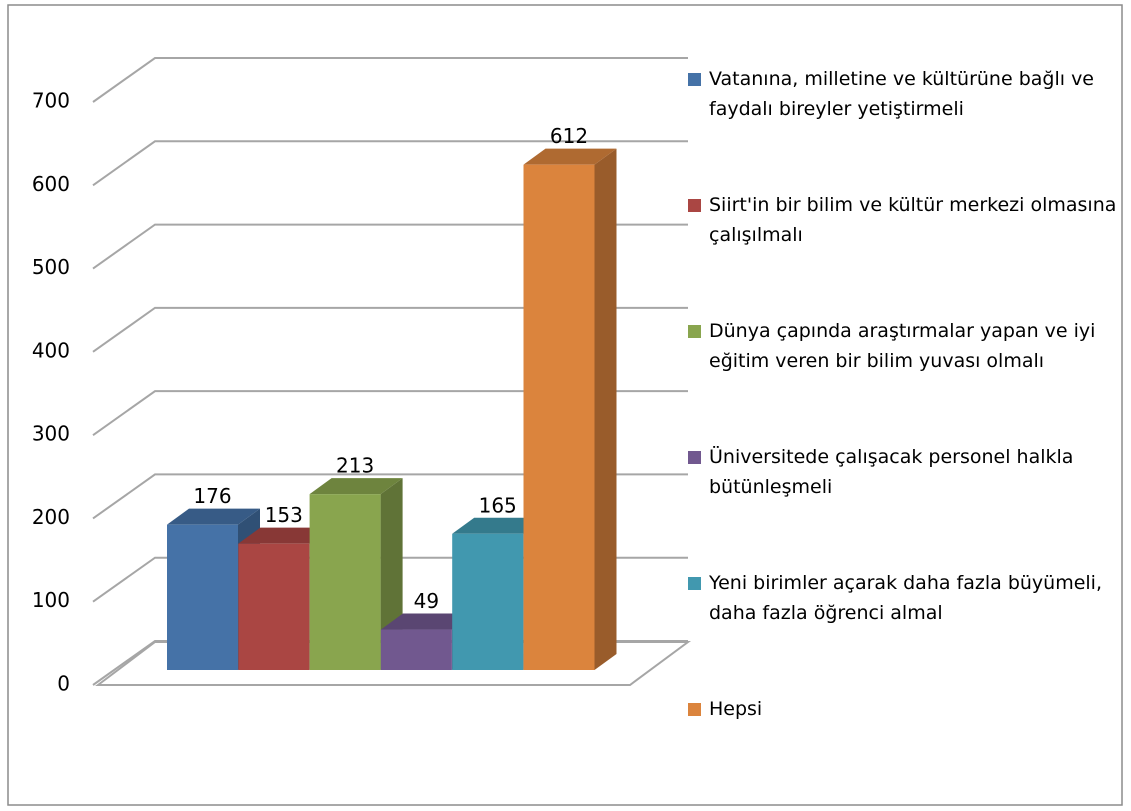  I want to click on data-label: 165, so click(498, 505).